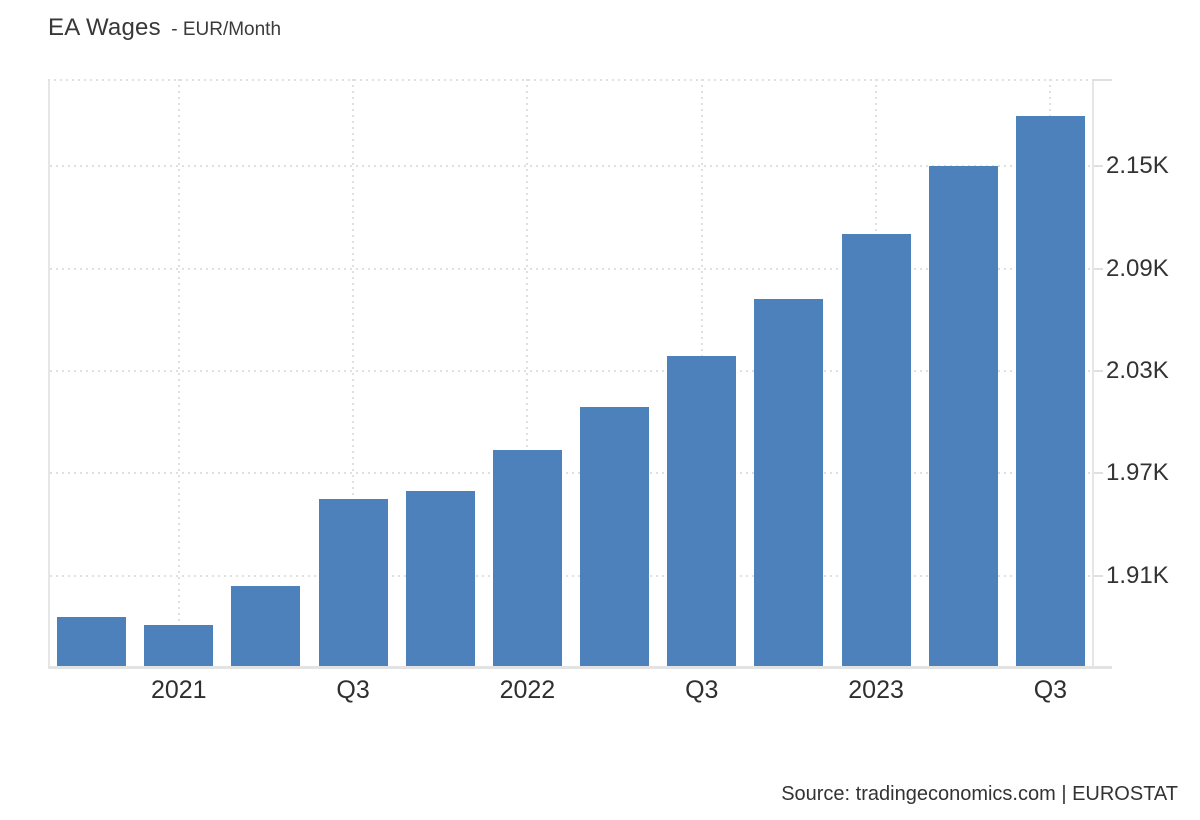 This screenshot has width=1200, height=820. Describe the element at coordinates (876, 690) in the screenshot. I see `x-axis-label: 2023` at that location.